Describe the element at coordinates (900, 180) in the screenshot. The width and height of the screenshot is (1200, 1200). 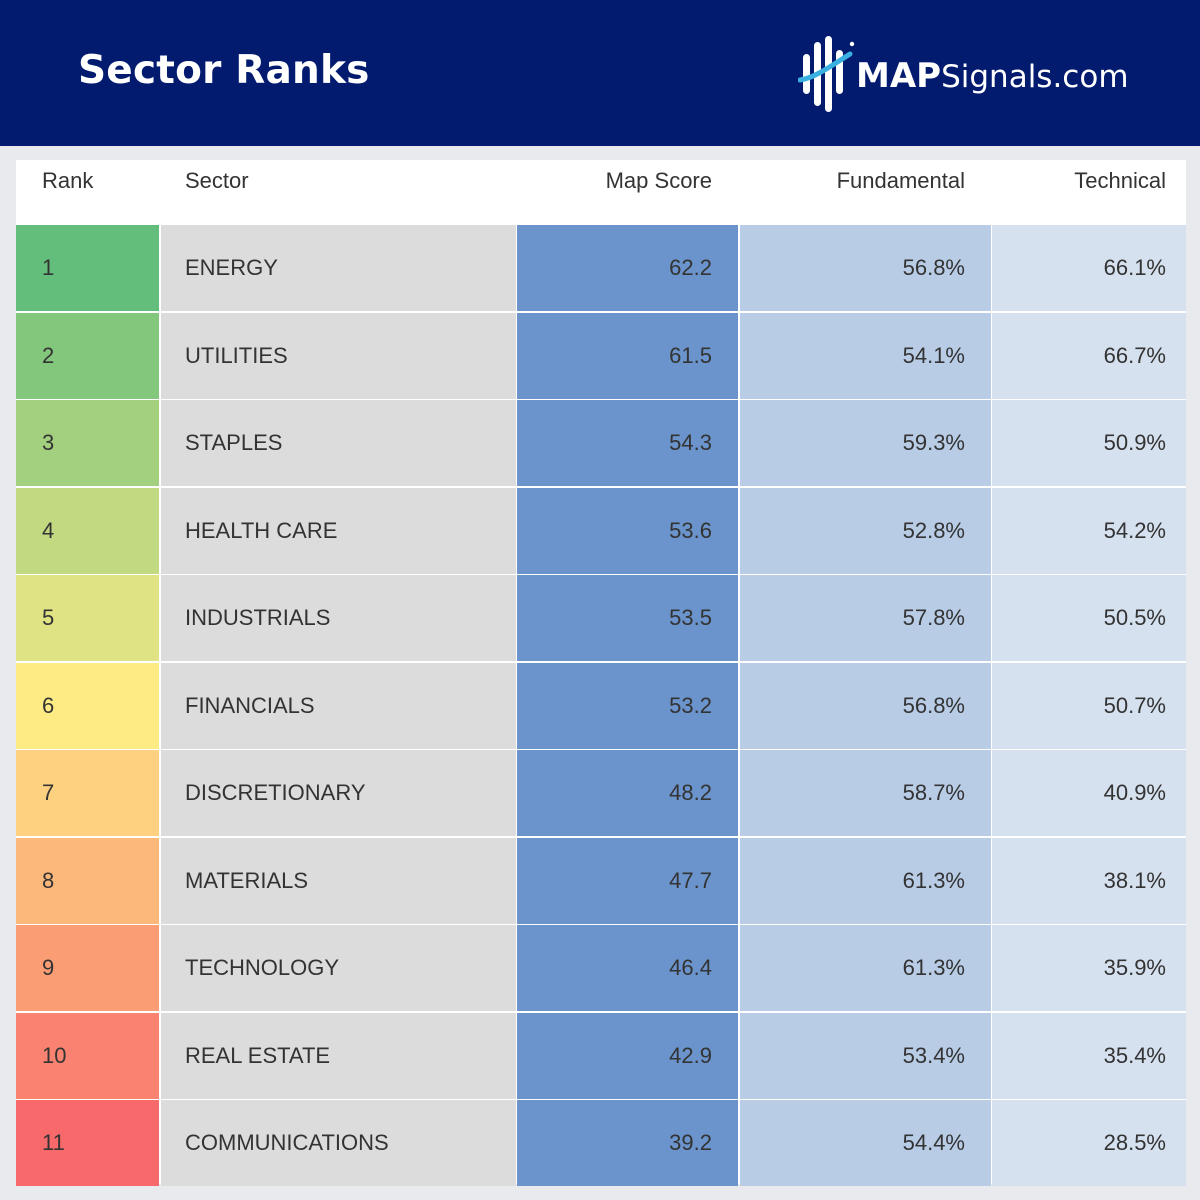
I see `col-header-fundamental: Fundamental` at that location.